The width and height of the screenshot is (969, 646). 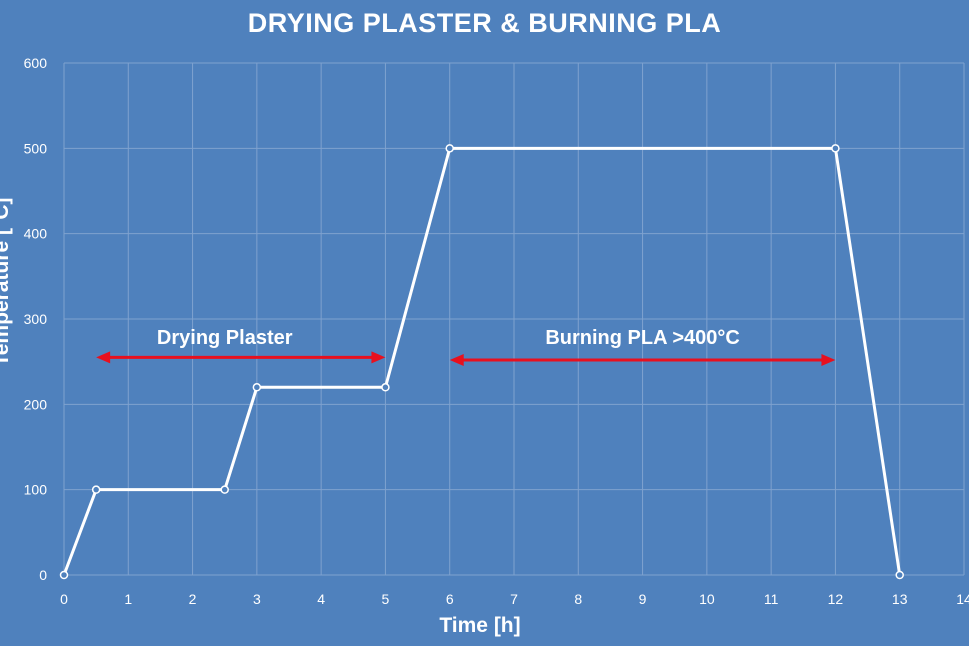 What do you see at coordinates (321, 599) in the screenshot?
I see `x-tick-label: 4` at bounding box center [321, 599].